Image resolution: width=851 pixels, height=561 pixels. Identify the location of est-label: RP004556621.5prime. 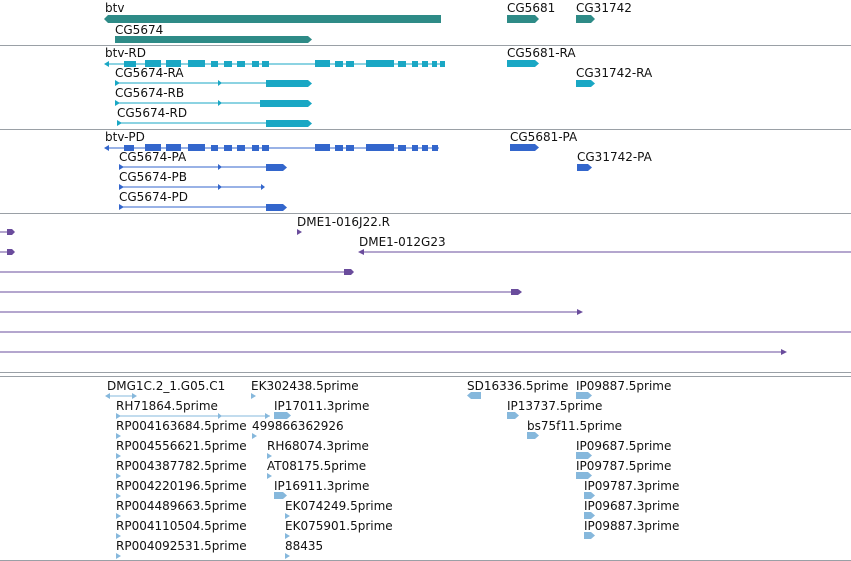
(181, 446).